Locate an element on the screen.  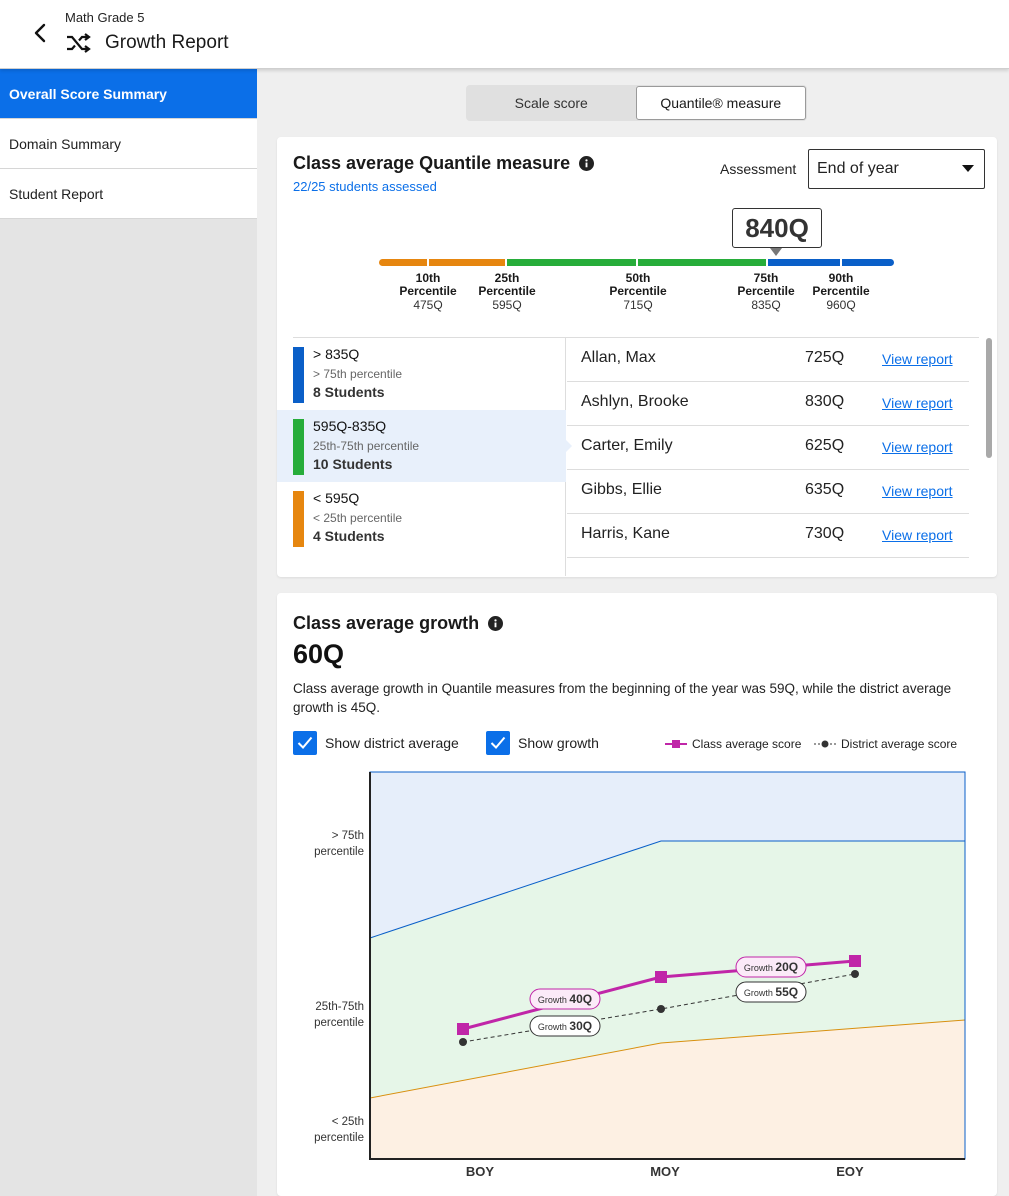
percentile-tick-10: 10th Percentile 475Q is located at coordinates (428, 292).